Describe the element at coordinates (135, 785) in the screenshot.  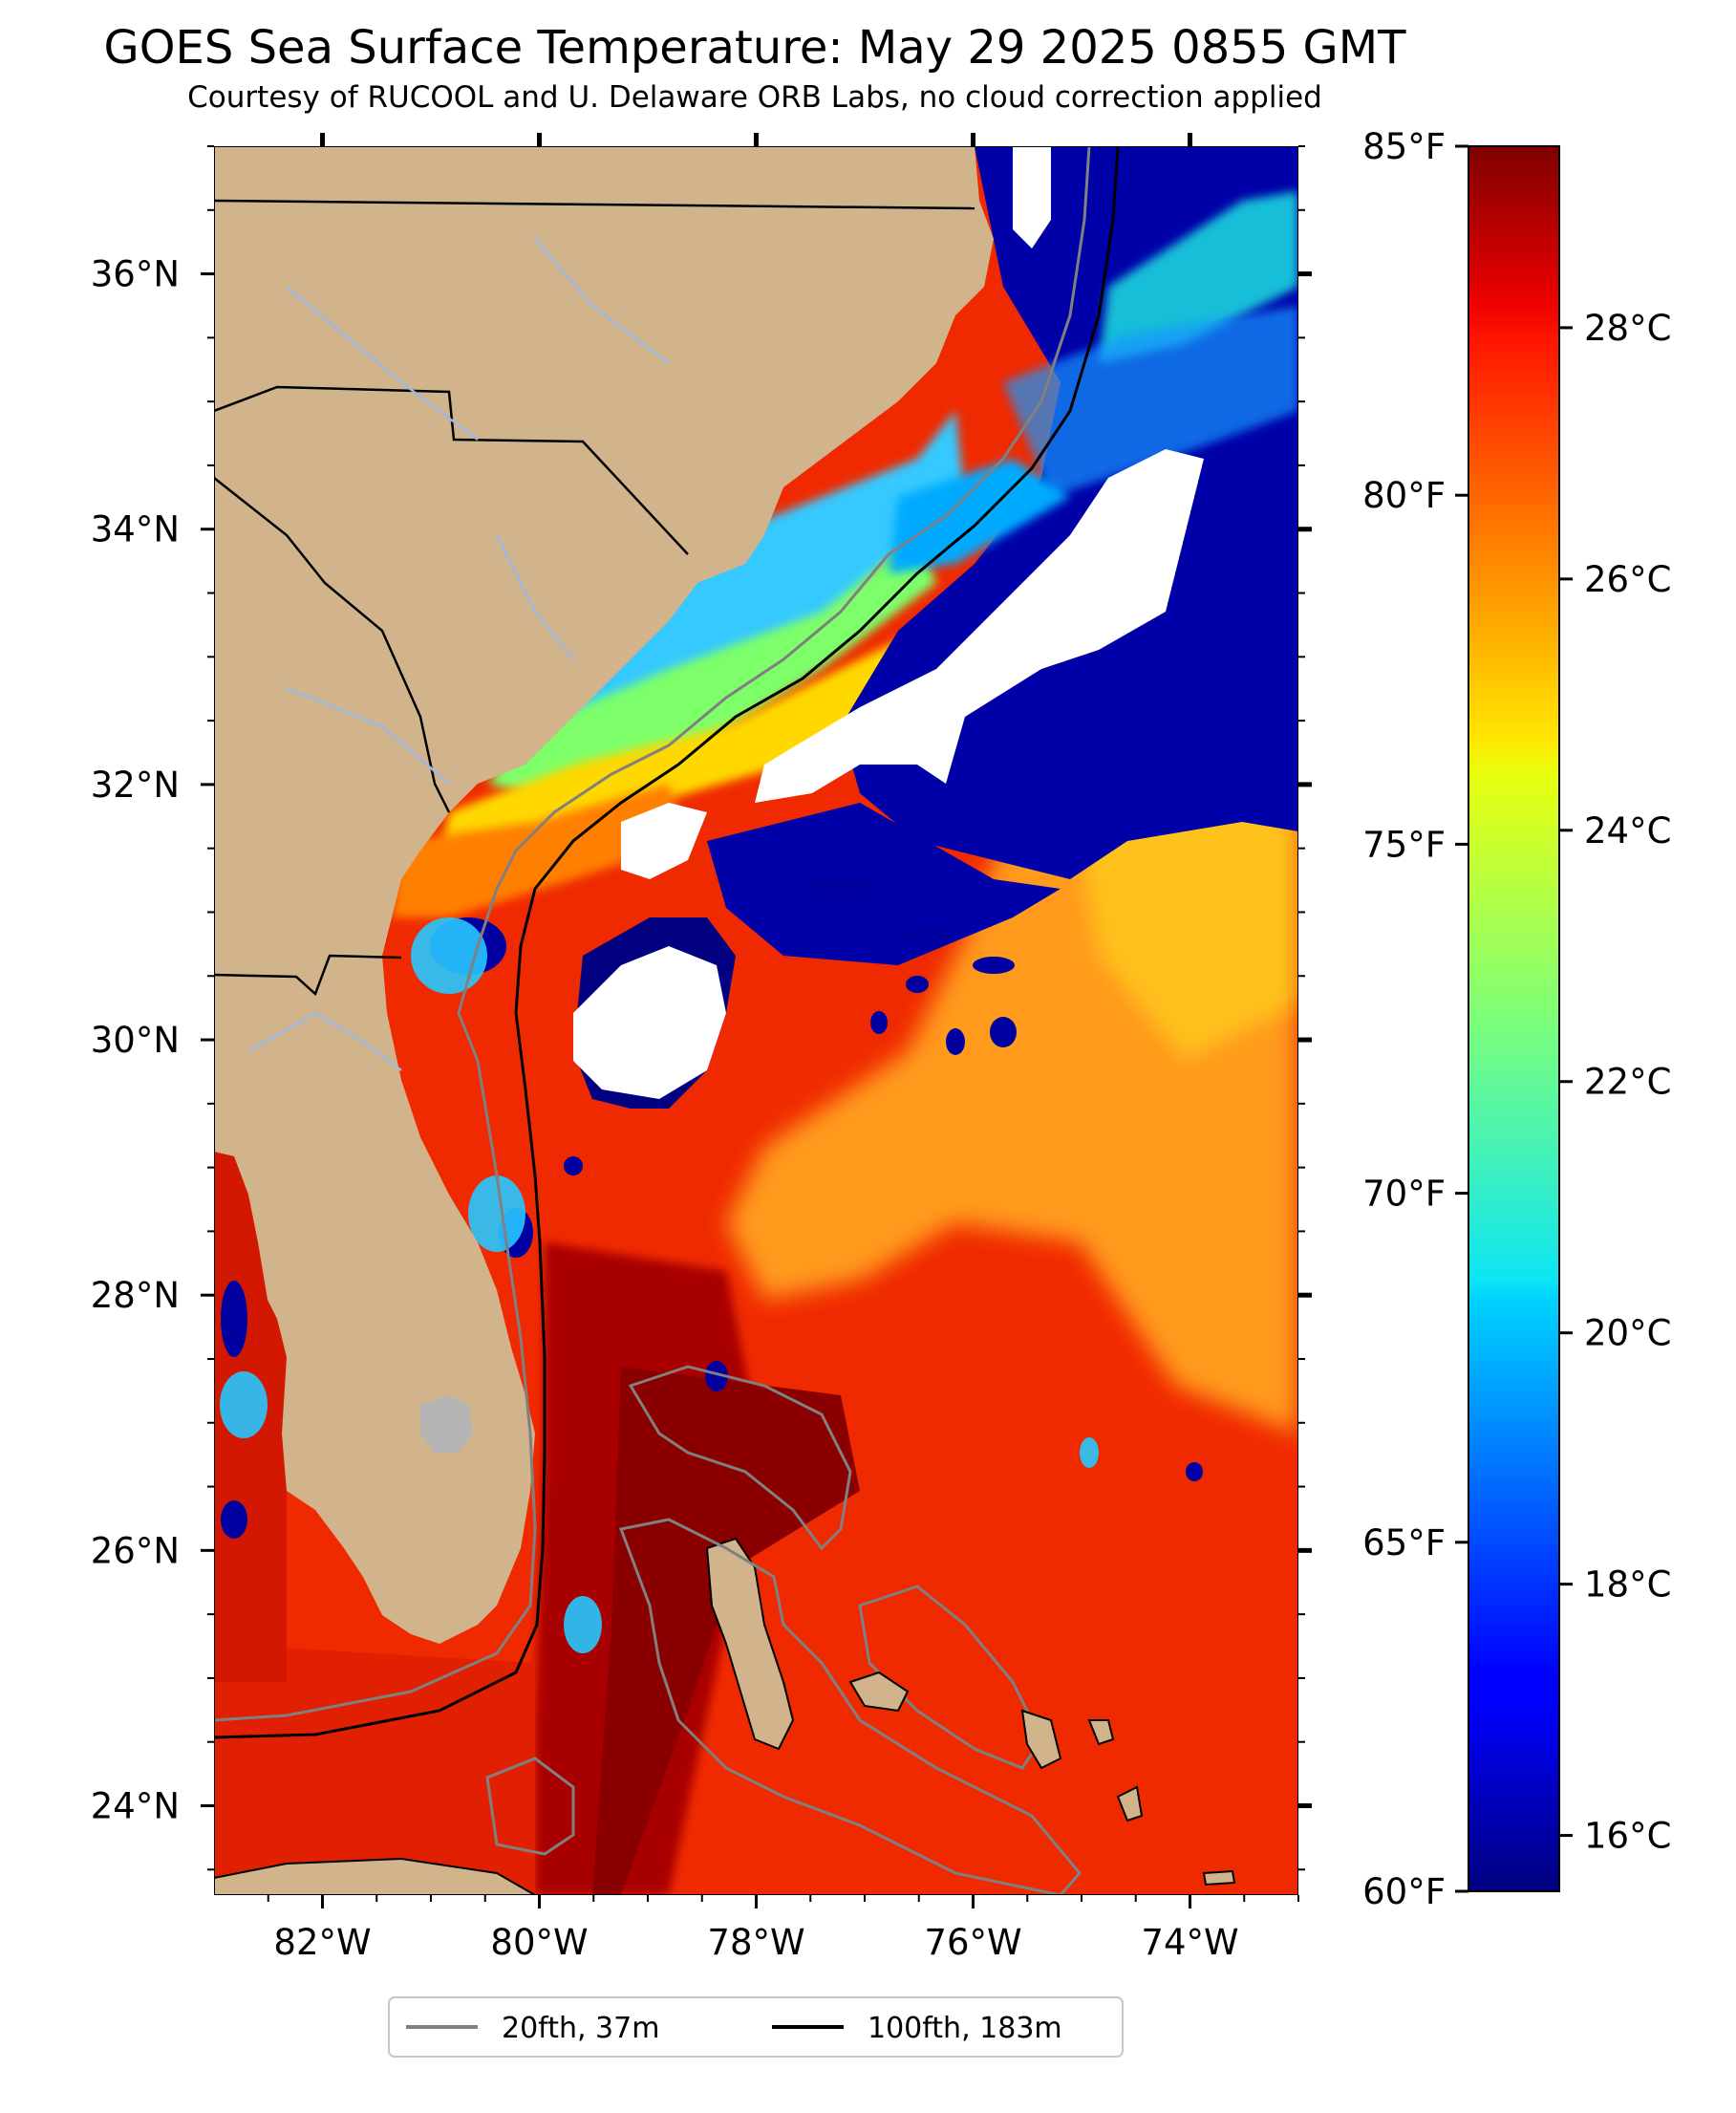
I see `lat-tick-label: 32°N` at that location.